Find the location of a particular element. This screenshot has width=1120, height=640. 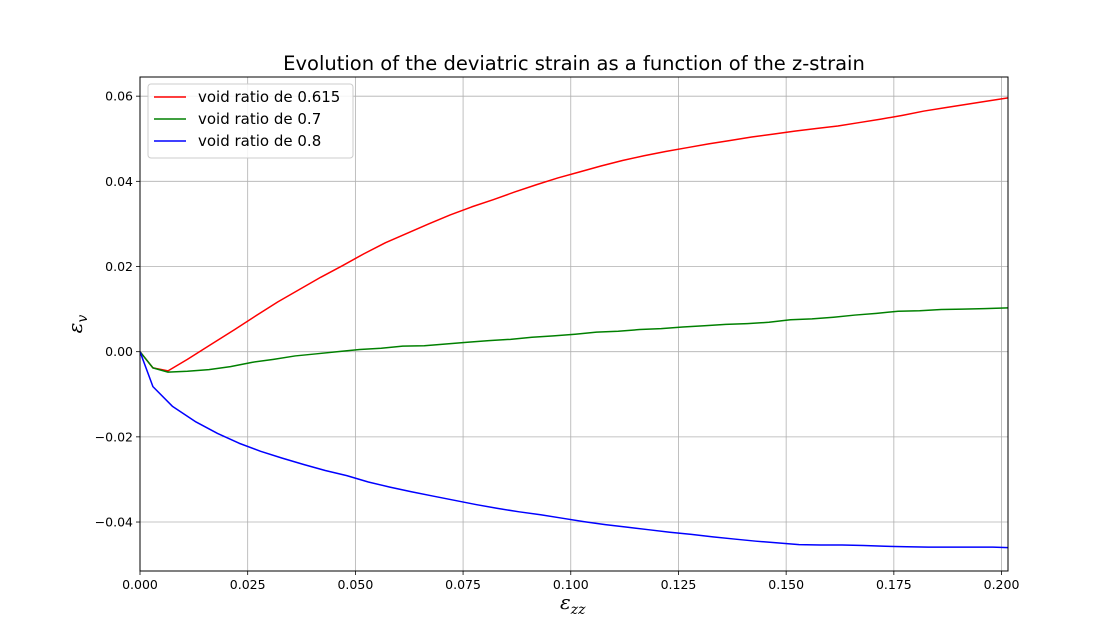

y-tick-label: 0.00 is located at coordinates (119, 351).